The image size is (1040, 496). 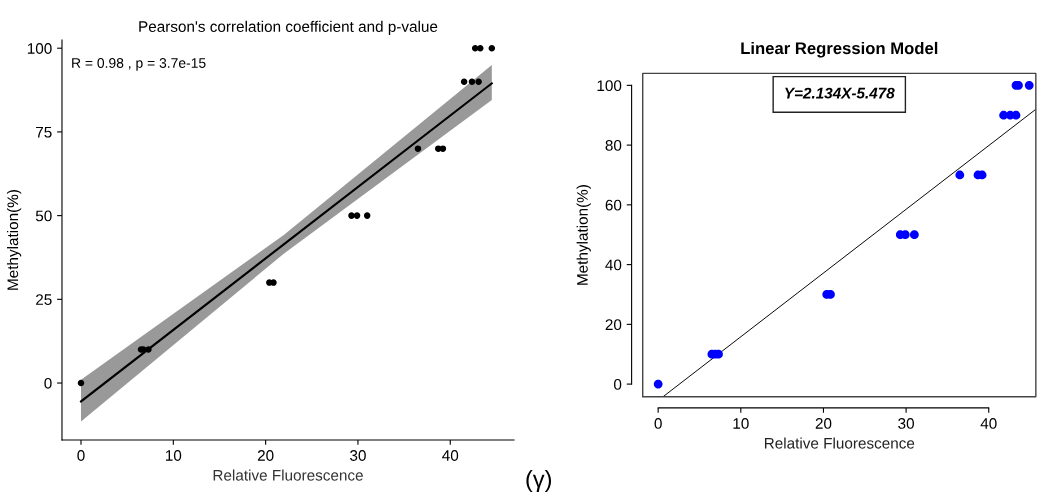 What do you see at coordinates (44, 300) in the screenshot?
I see `y-tick-label: 25` at bounding box center [44, 300].